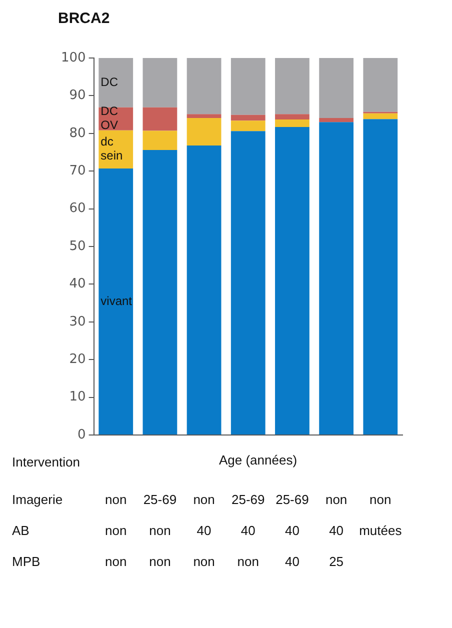  Describe the element at coordinates (21, 530) in the screenshot. I see `text: AB` at that location.